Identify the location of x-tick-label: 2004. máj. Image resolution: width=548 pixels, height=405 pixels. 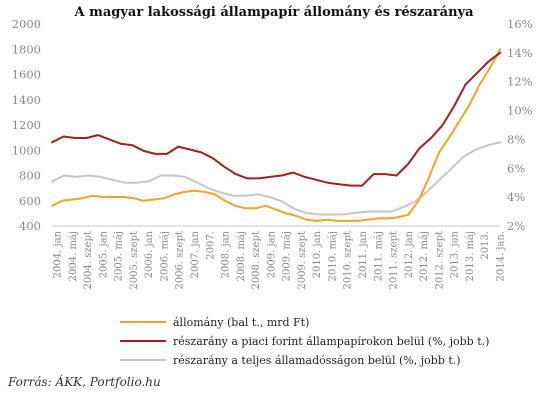
(73, 256).